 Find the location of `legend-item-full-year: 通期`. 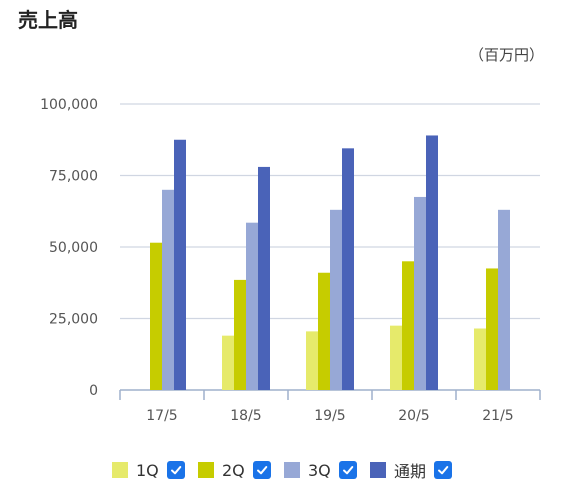

legend-item-full-year: 通期 is located at coordinates (411, 470).